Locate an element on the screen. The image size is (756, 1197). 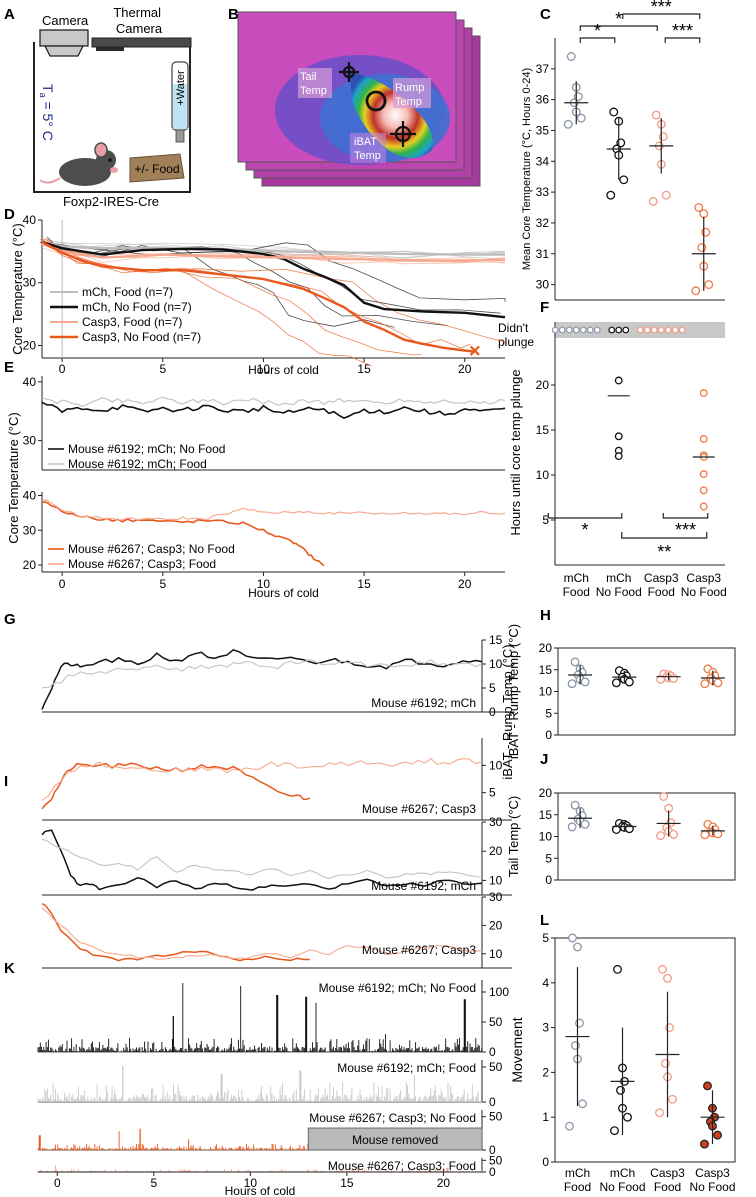
group-mch-no-food is located at coordinates (624, 677).